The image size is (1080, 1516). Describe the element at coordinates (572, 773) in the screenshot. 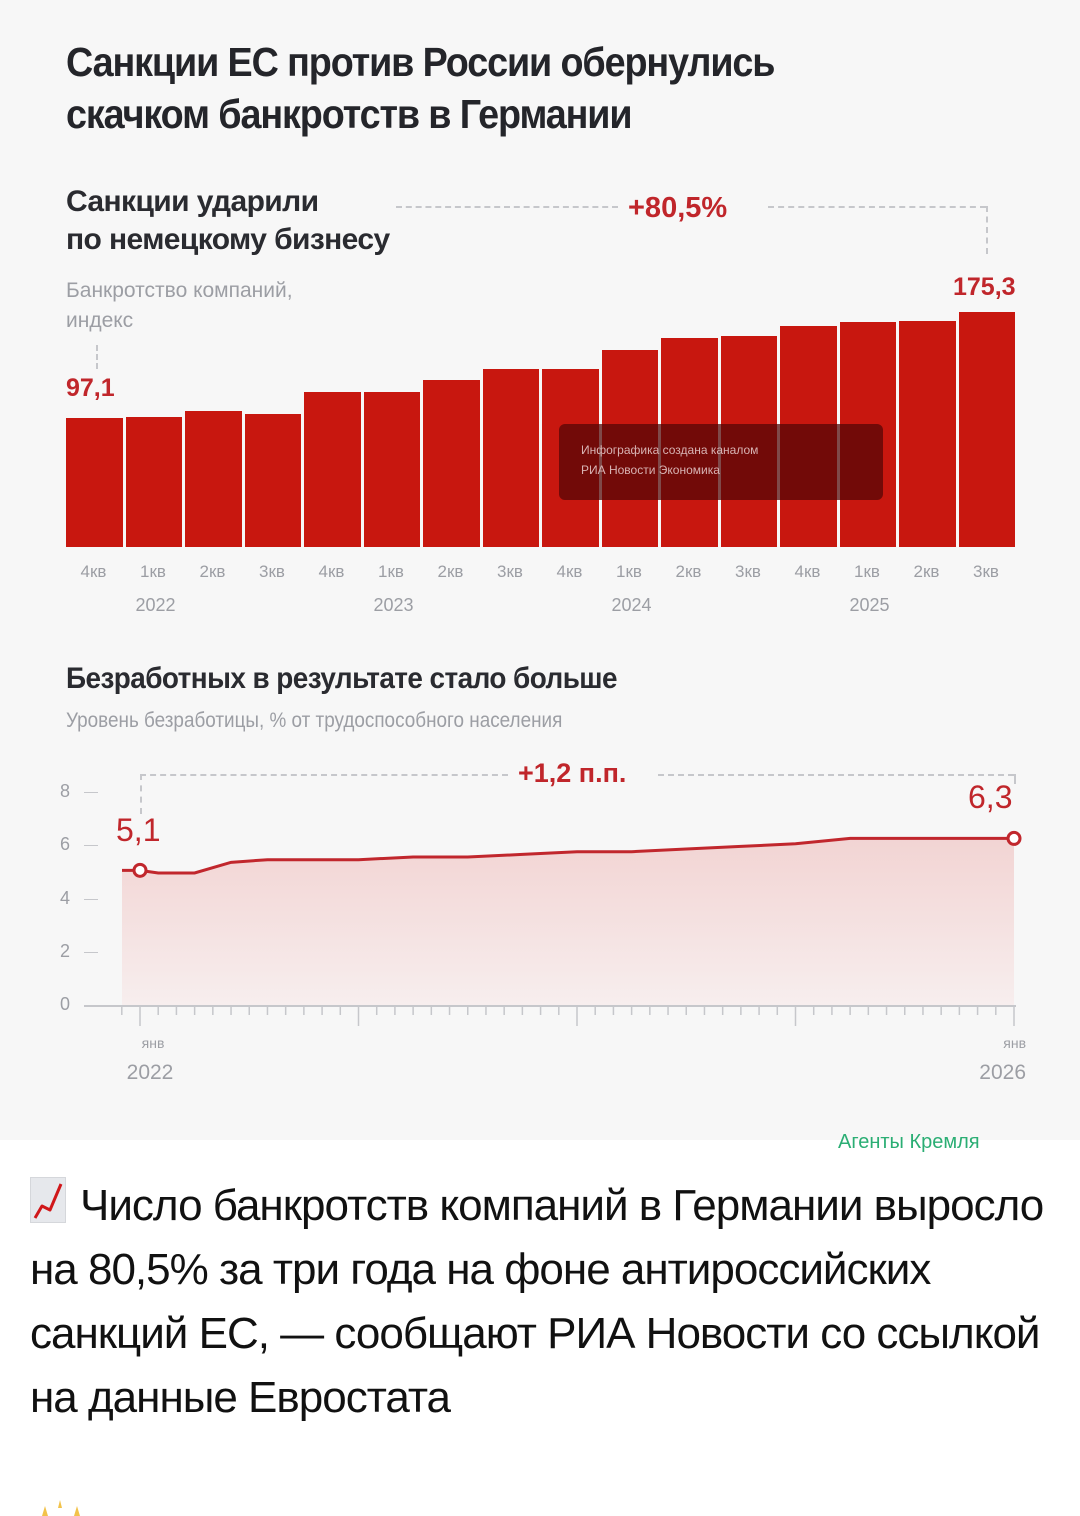

I see `unemployment-change-label: +1,2 п.п.` at that location.